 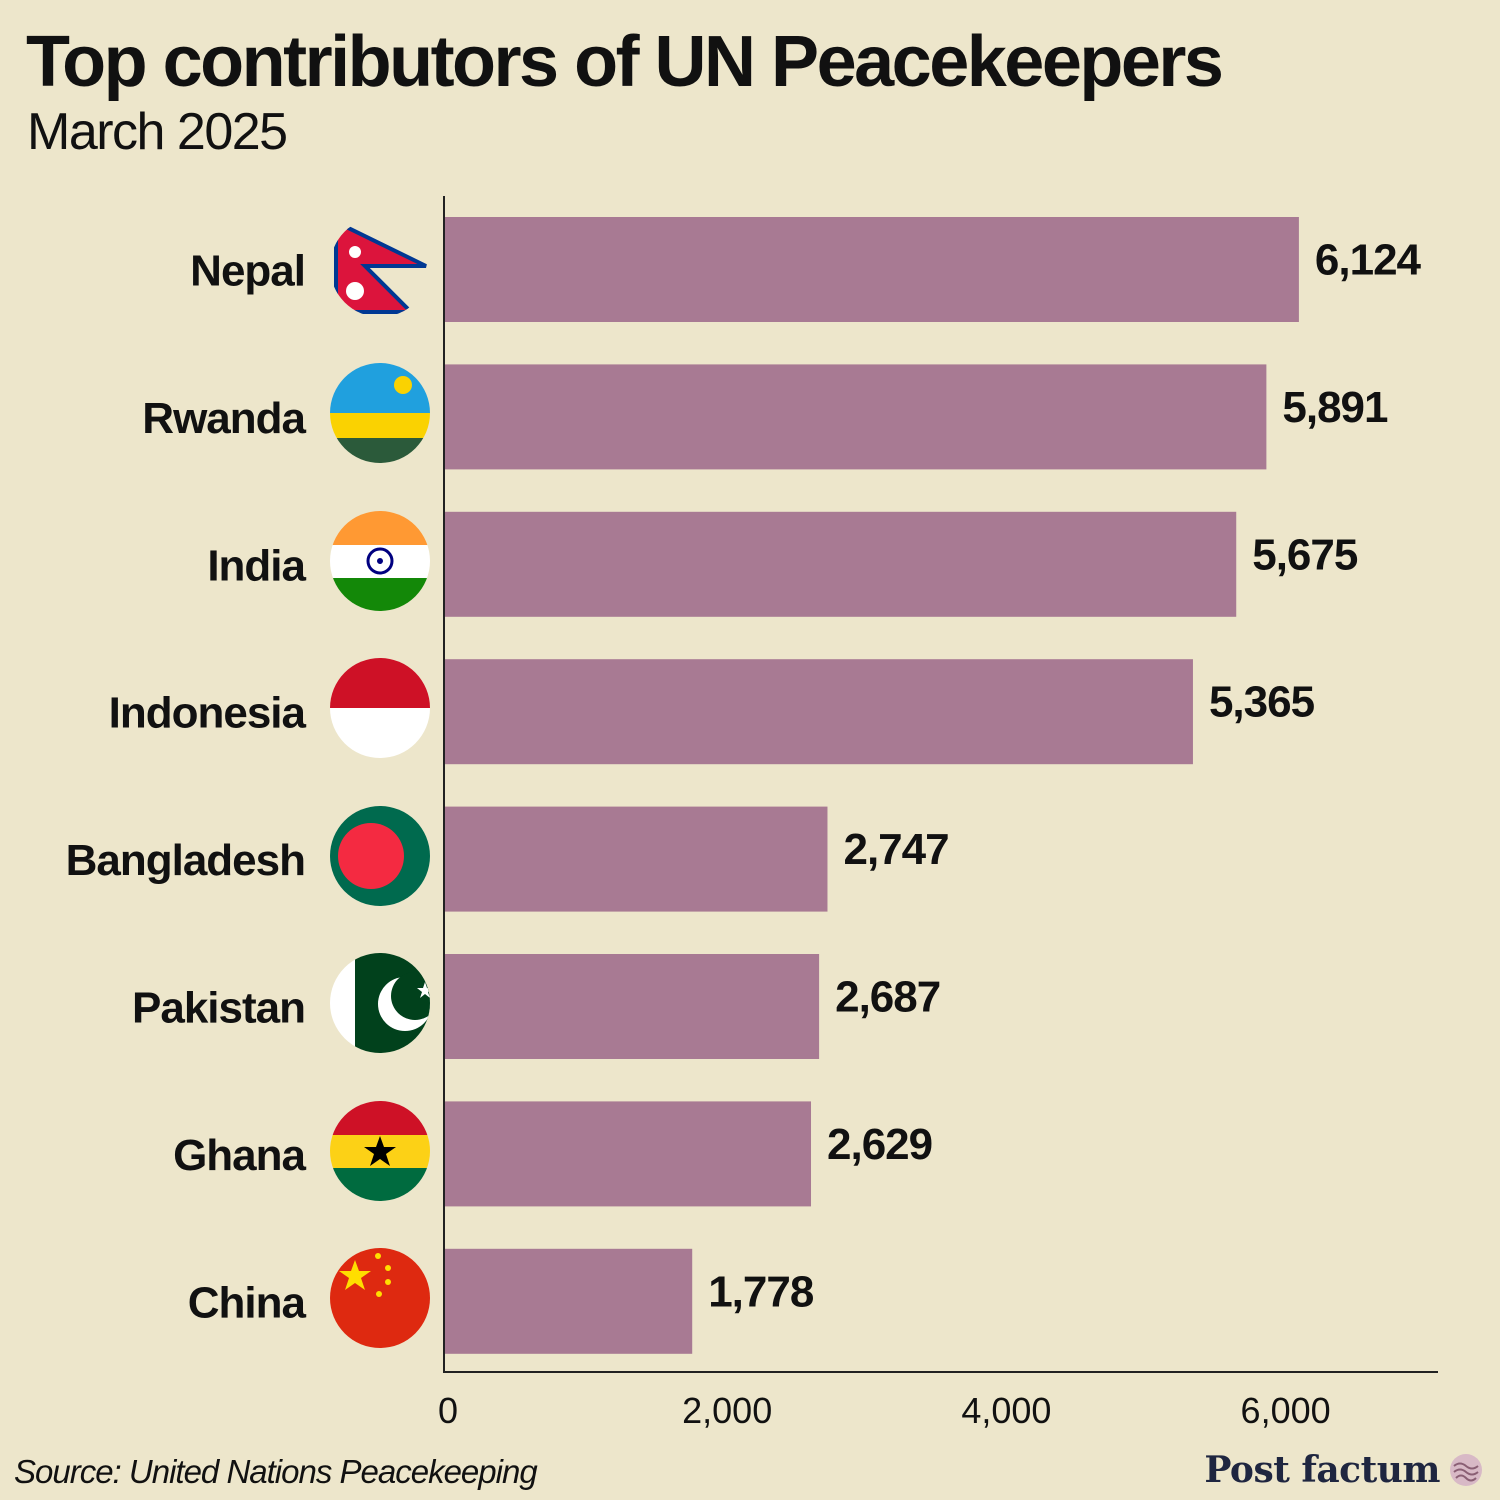 I want to click on nepal-flag-icon, so click(x=380, y=267).